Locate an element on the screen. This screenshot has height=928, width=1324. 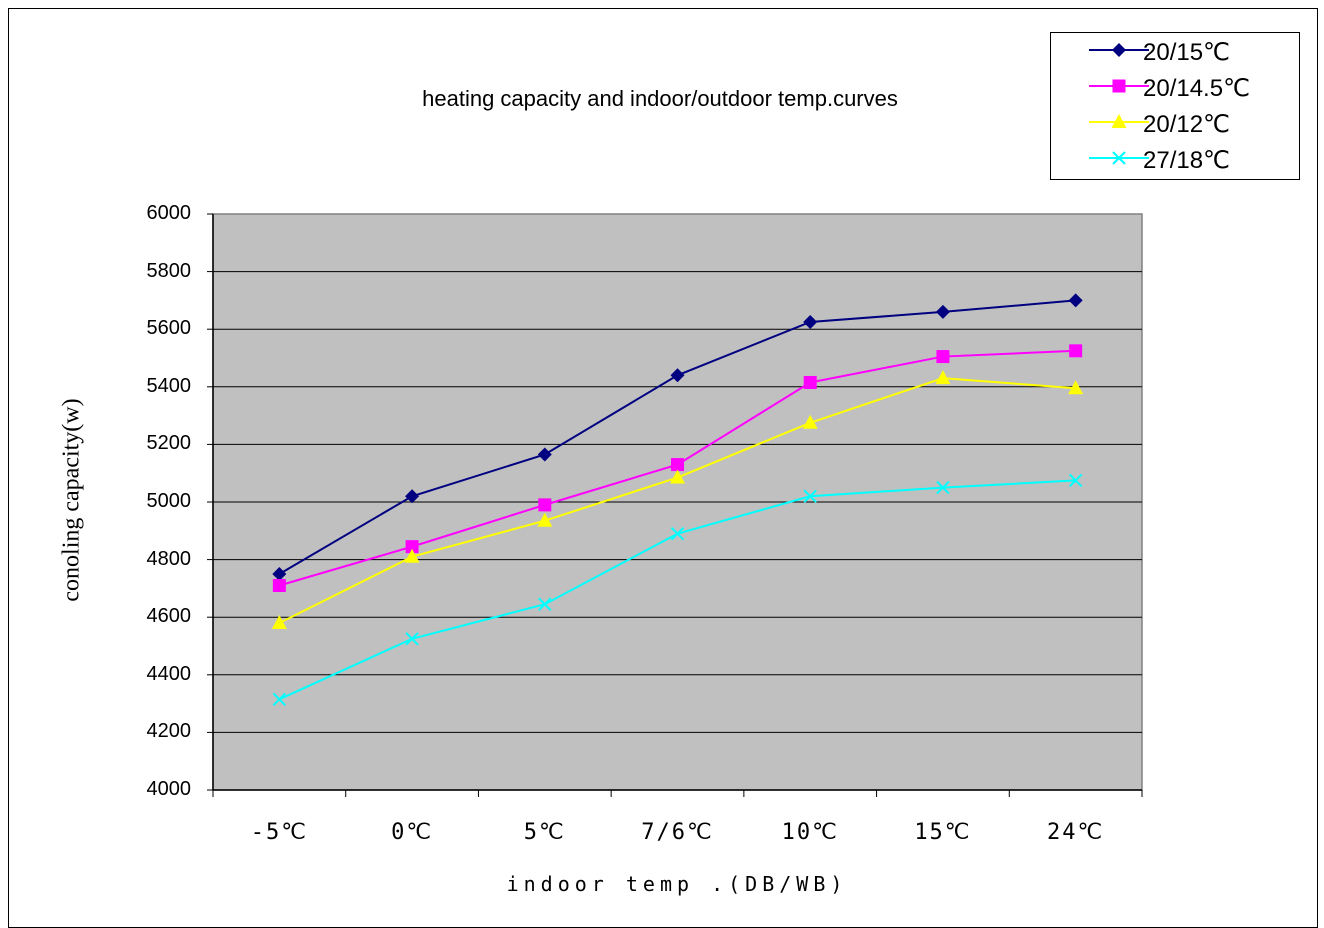
legend-label: 20/14.5℃ is located at coordinates (1197, 88).